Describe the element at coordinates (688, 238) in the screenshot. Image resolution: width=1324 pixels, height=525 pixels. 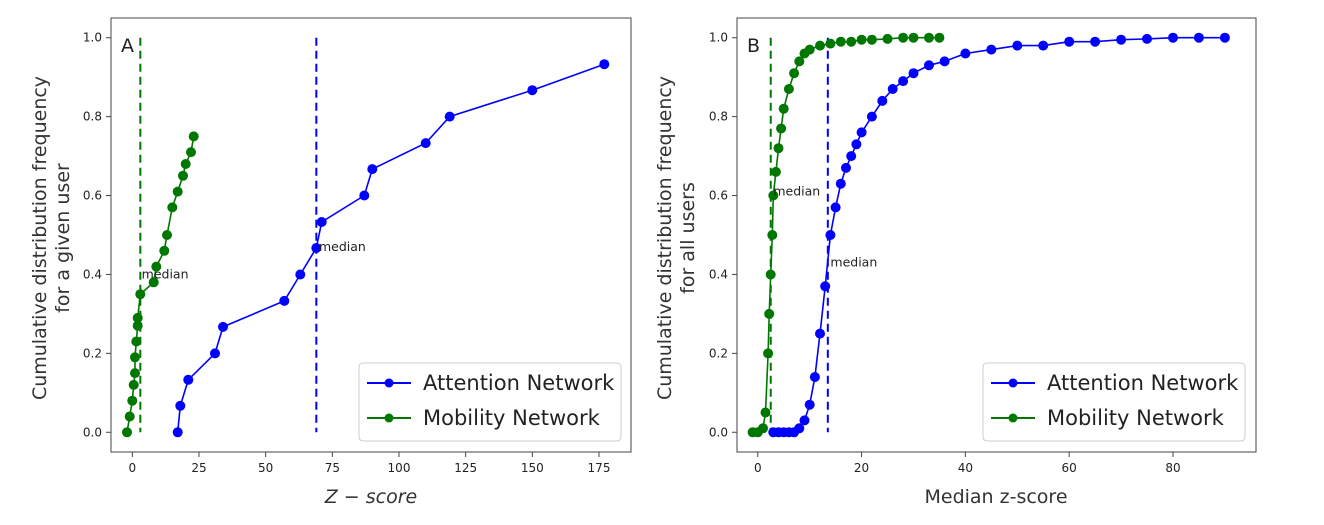
I see `panel-b-y-axis-title-line2: for all users` at that location.